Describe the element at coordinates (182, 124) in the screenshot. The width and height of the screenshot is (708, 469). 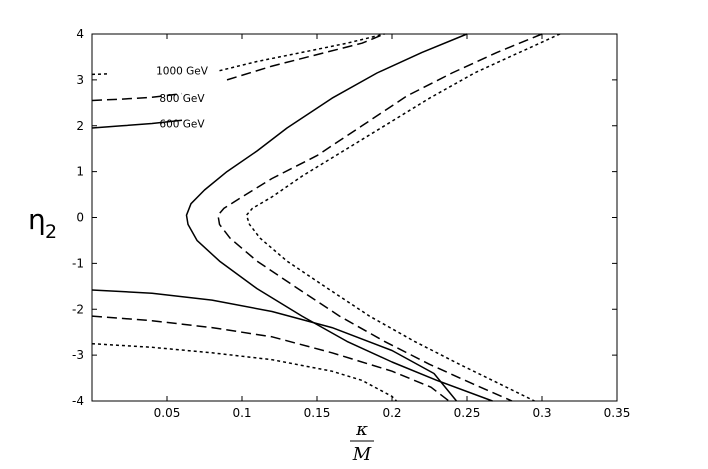
I see `series-label: 600 GeV` at that location.